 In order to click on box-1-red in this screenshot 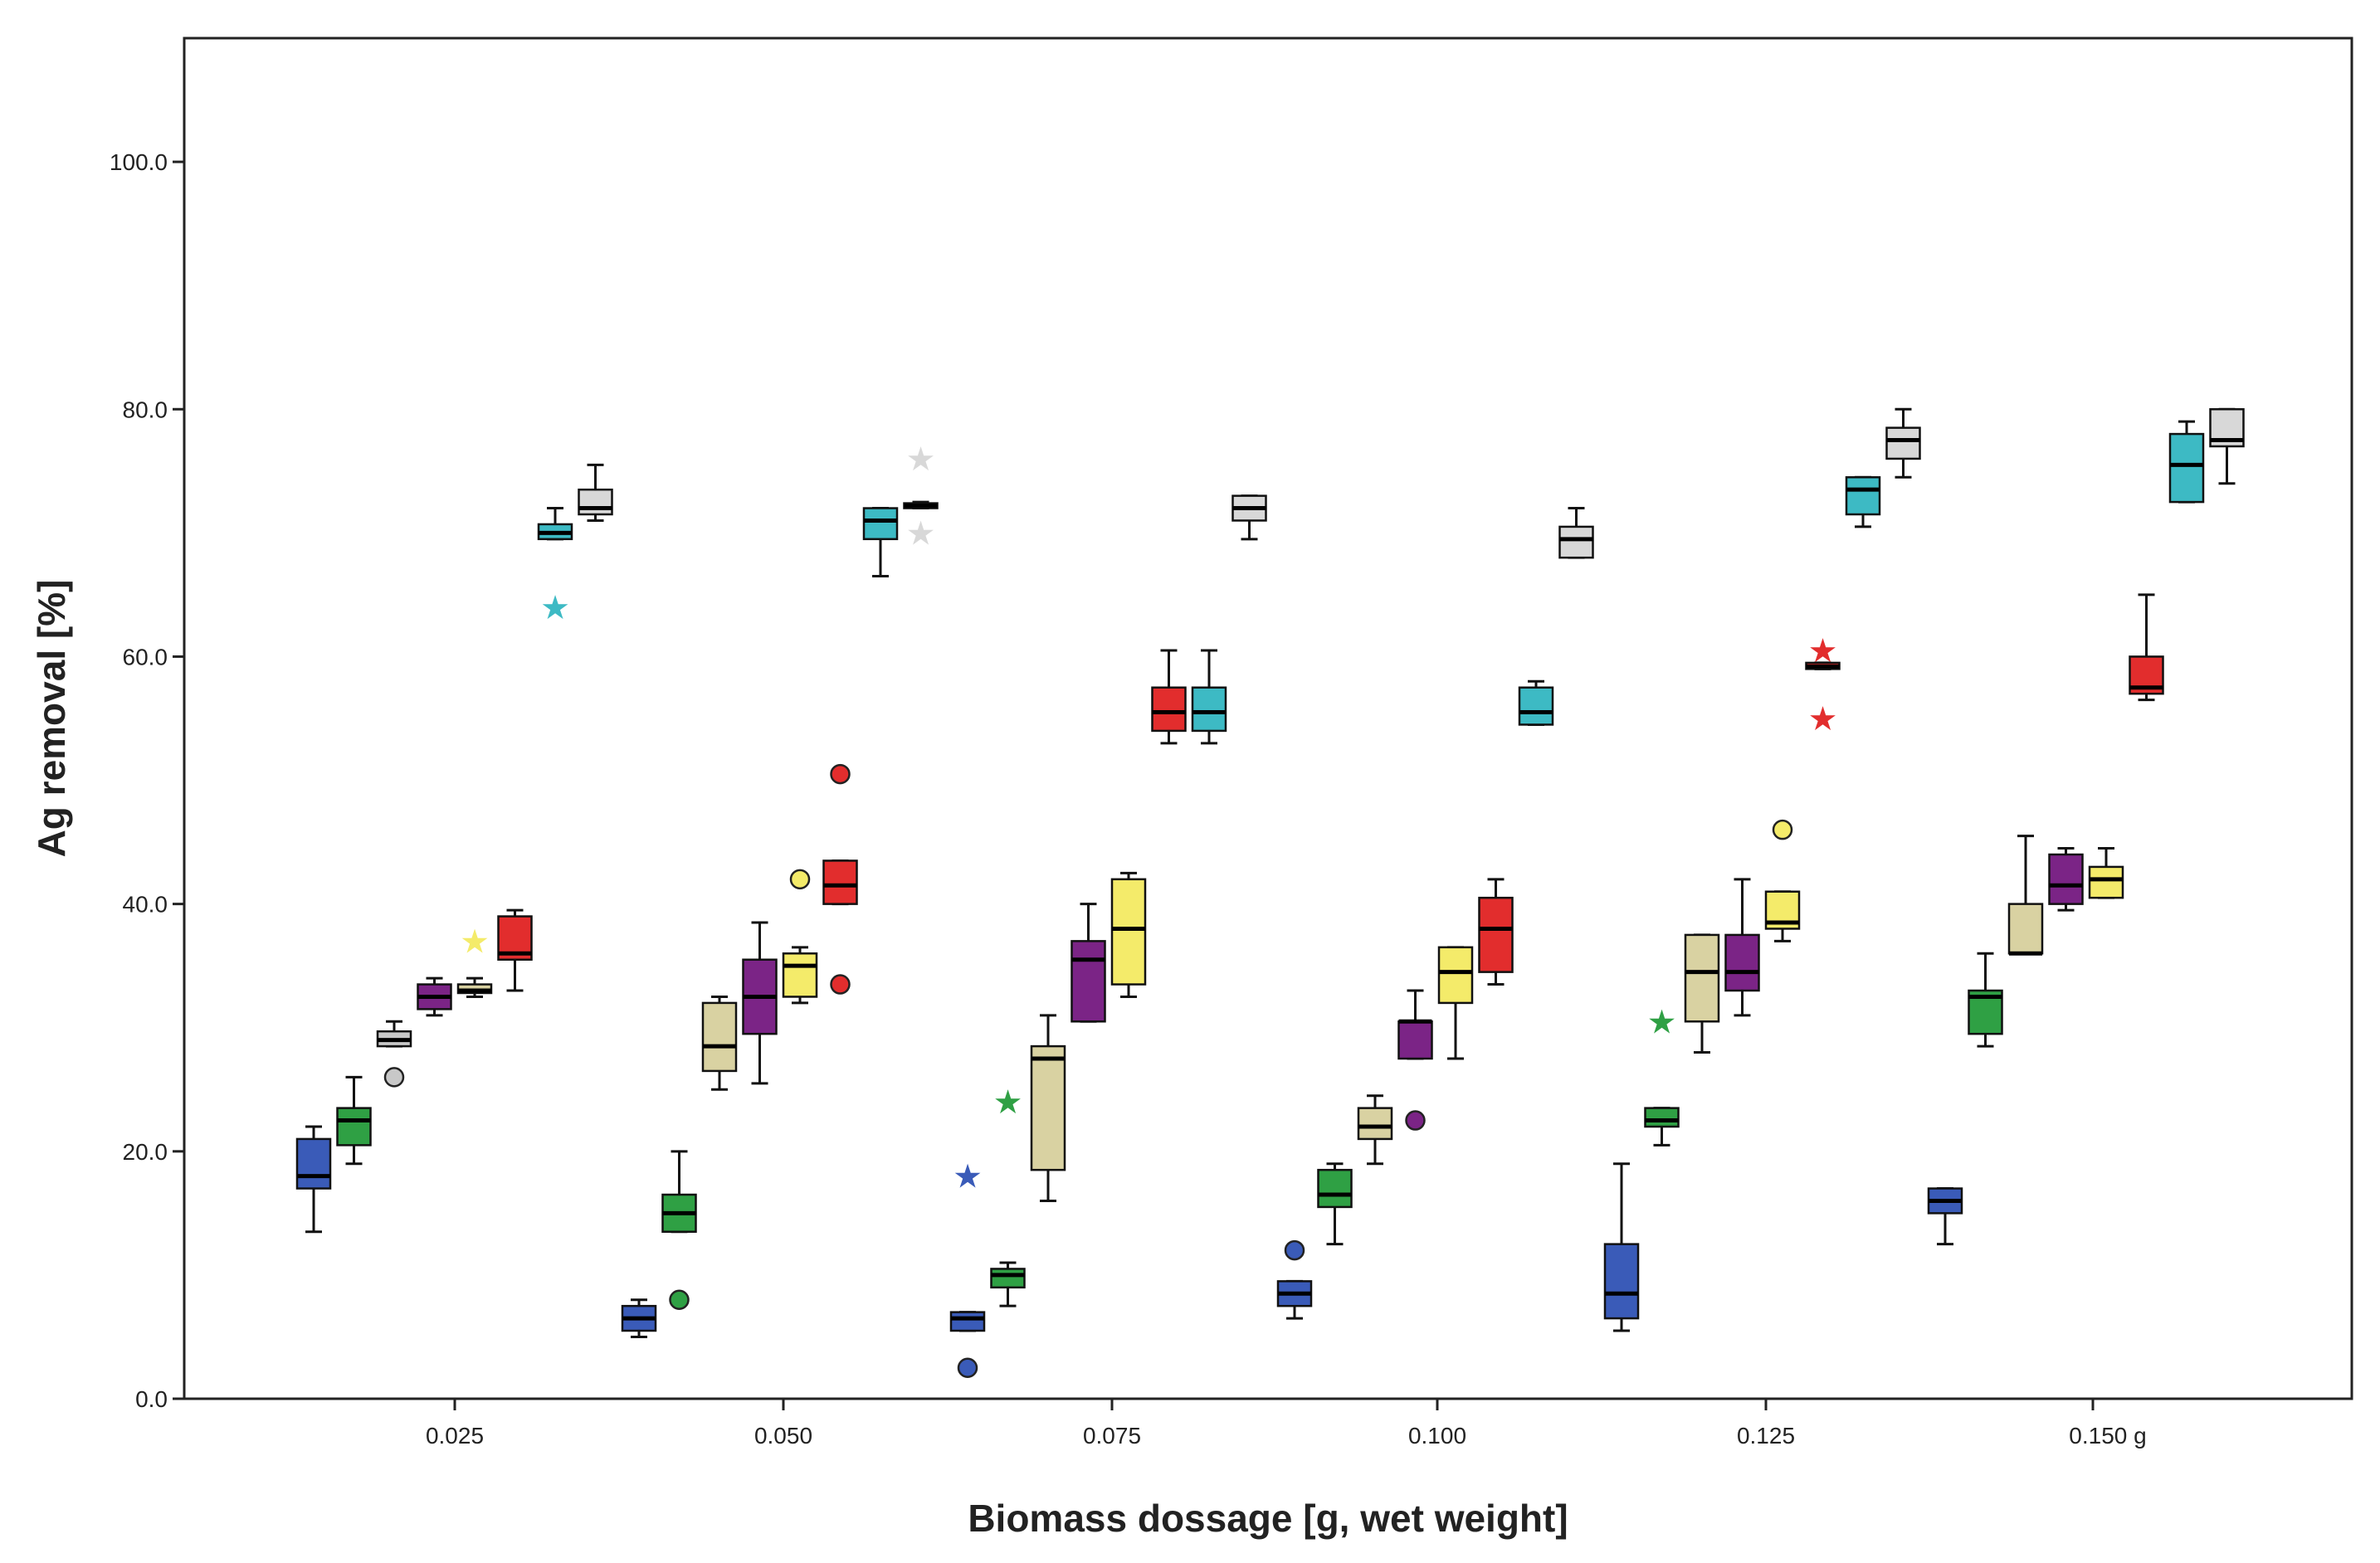, I will do `click(515, 950)`.